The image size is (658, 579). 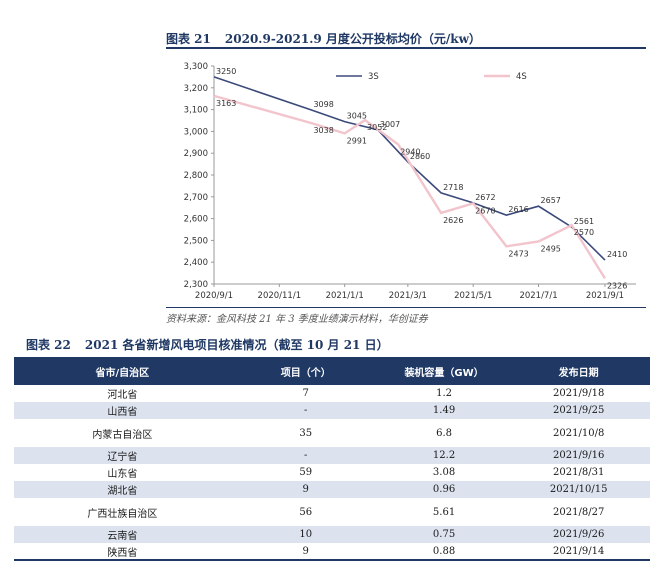 What do you see at coordinates (332, 534) in the screenshot?
I see `table-row: 云南省 10 0.75 2021/9/26` at bounding box center [332, 534].